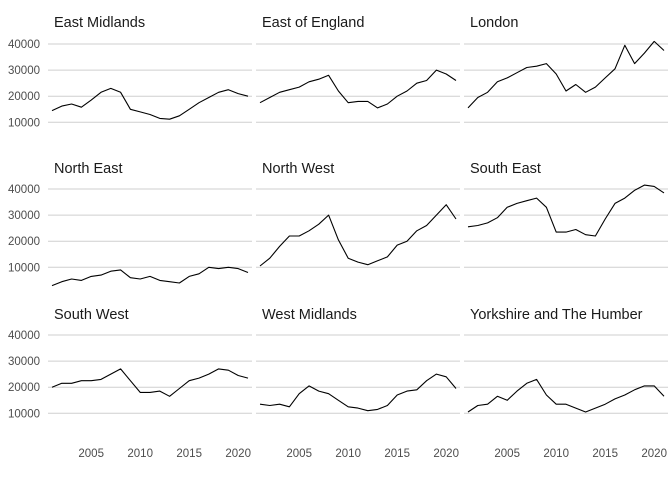 This screenshot has width=672, height=480. What do you see at coordinates (150, 103) in the screenshot?
I see `series-line-east-midlands` at bounding box center [150, 103].